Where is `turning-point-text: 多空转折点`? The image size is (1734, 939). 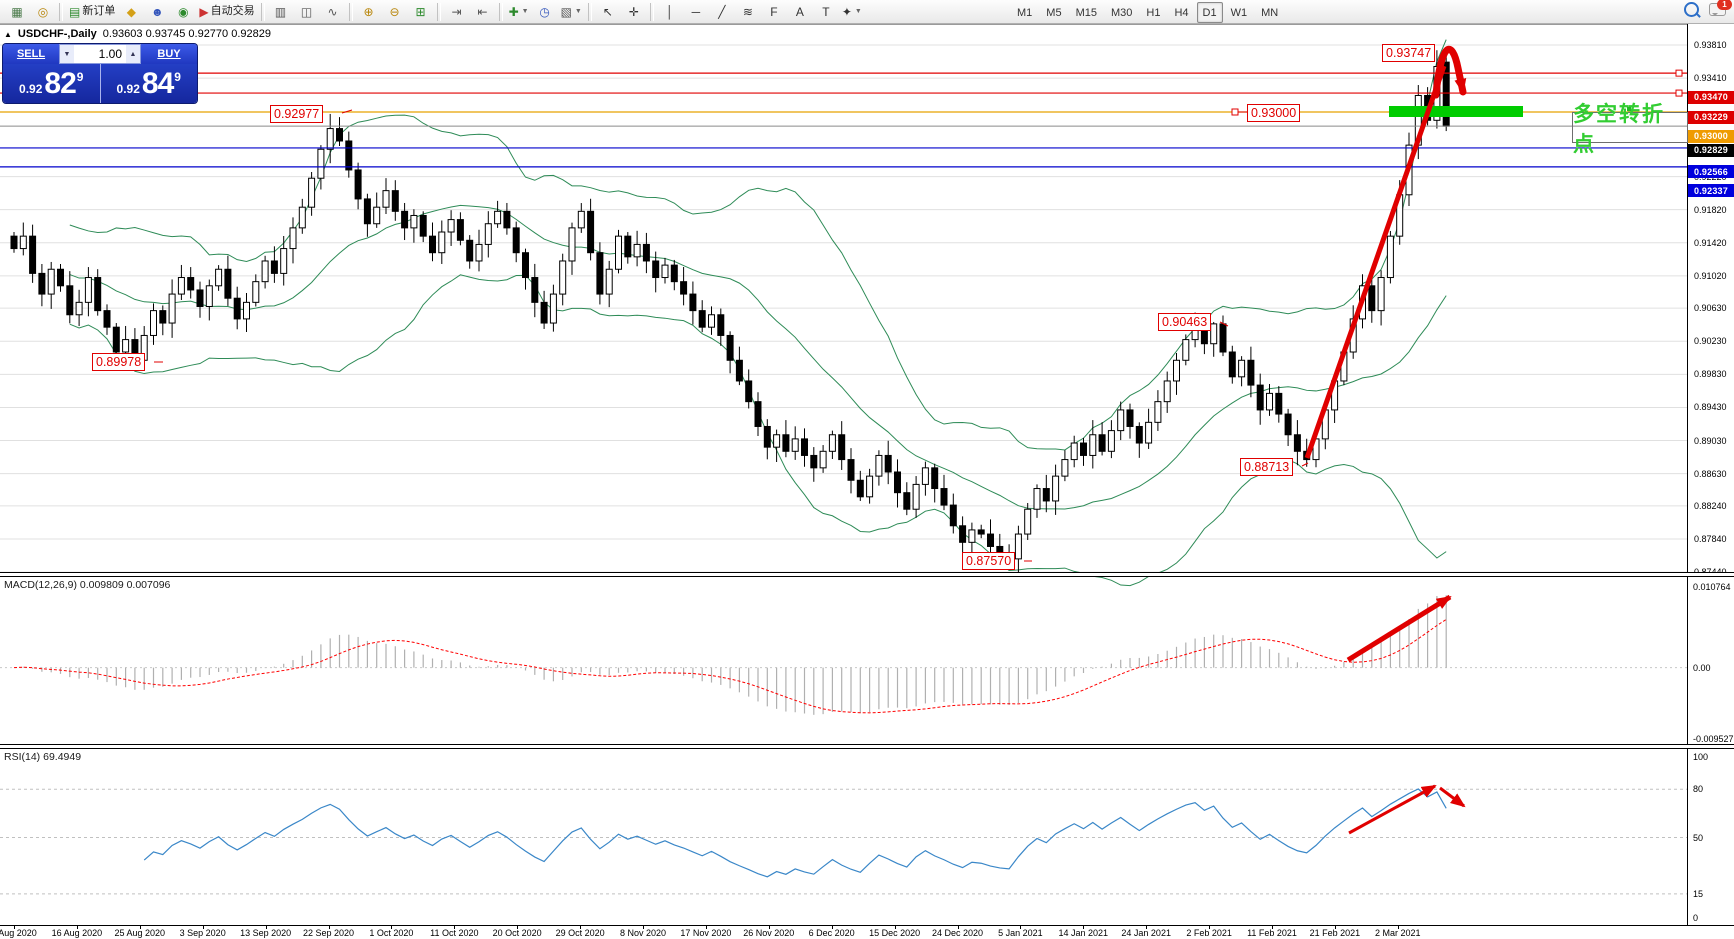
turning-point-text: 多空转折点 is located at coordinates (1619, 129).